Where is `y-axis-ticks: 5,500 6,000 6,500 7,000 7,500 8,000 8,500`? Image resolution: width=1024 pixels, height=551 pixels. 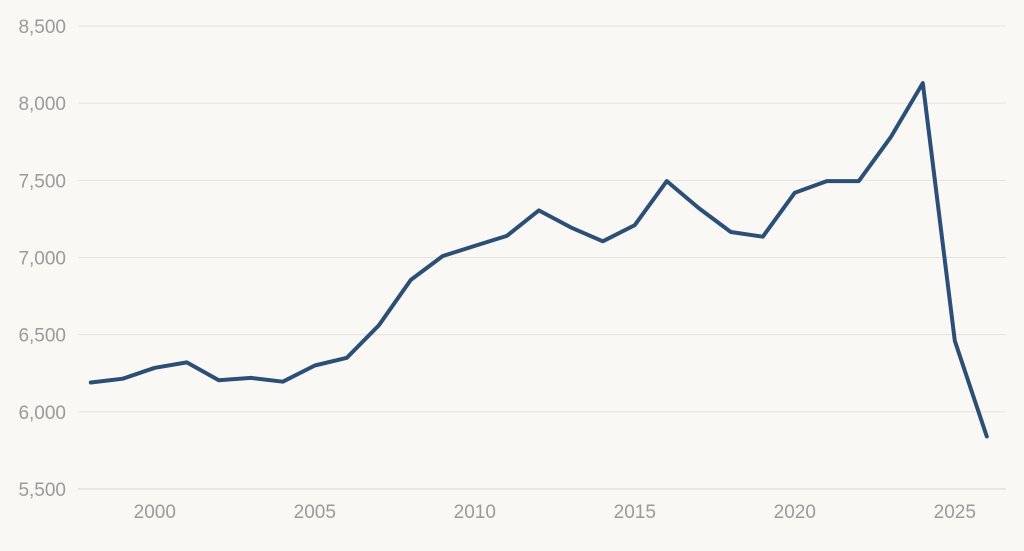
y-axis-ticks: 5,500 6,000 6,500 7,000 7,500 8,000 8,500 is located at coordinates (42, 259).